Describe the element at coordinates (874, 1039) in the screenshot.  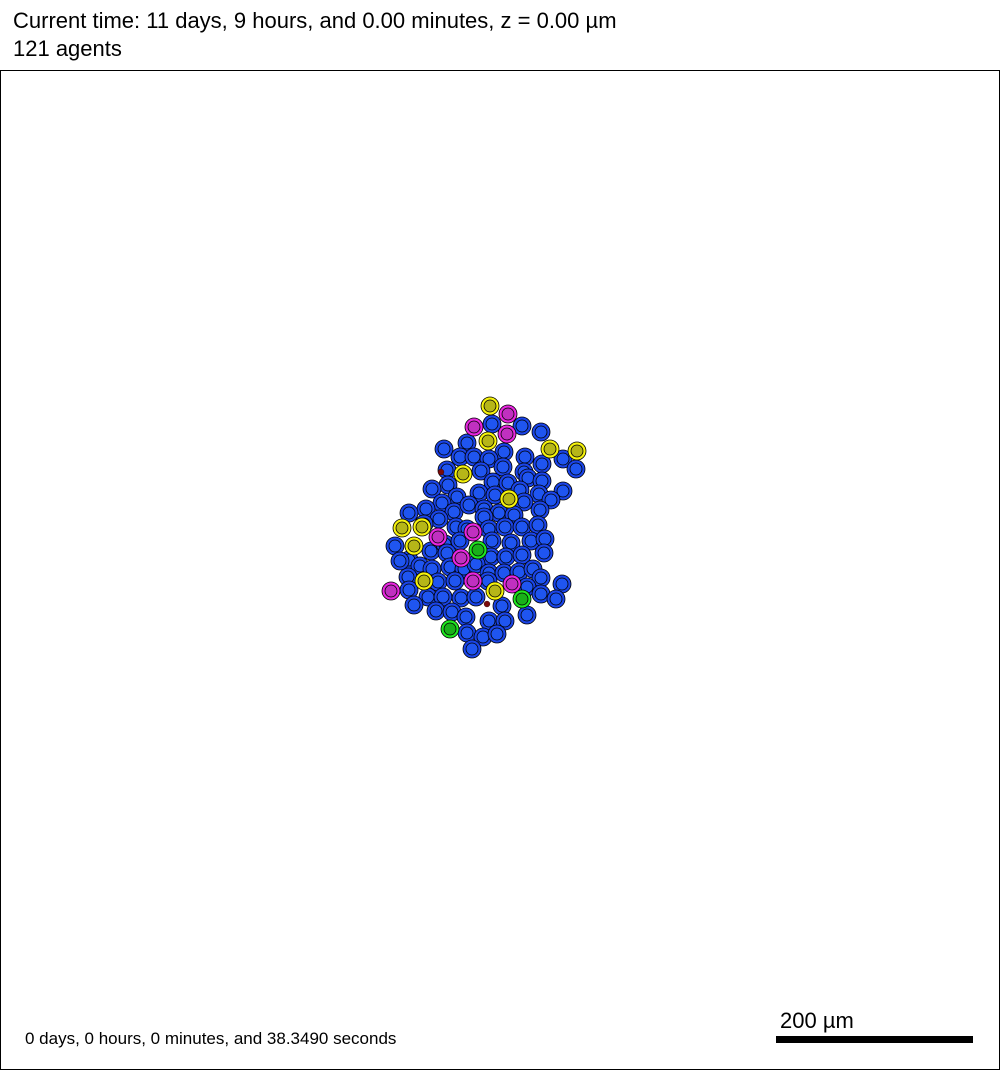
I see `scale-bar` at that location.